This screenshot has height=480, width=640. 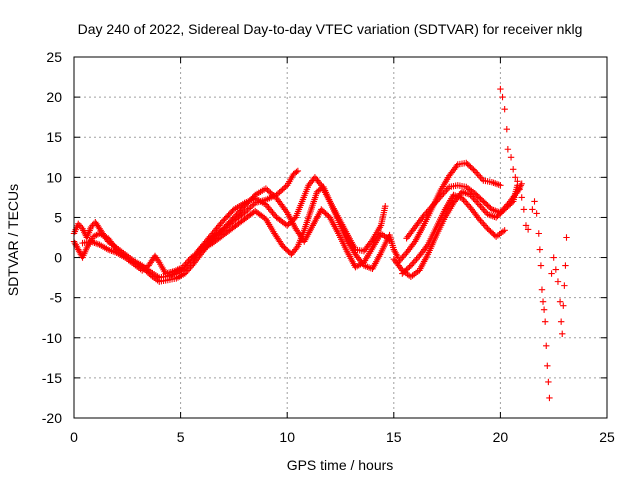 I want to click on series-arc-h, so click(x=453, y=234).